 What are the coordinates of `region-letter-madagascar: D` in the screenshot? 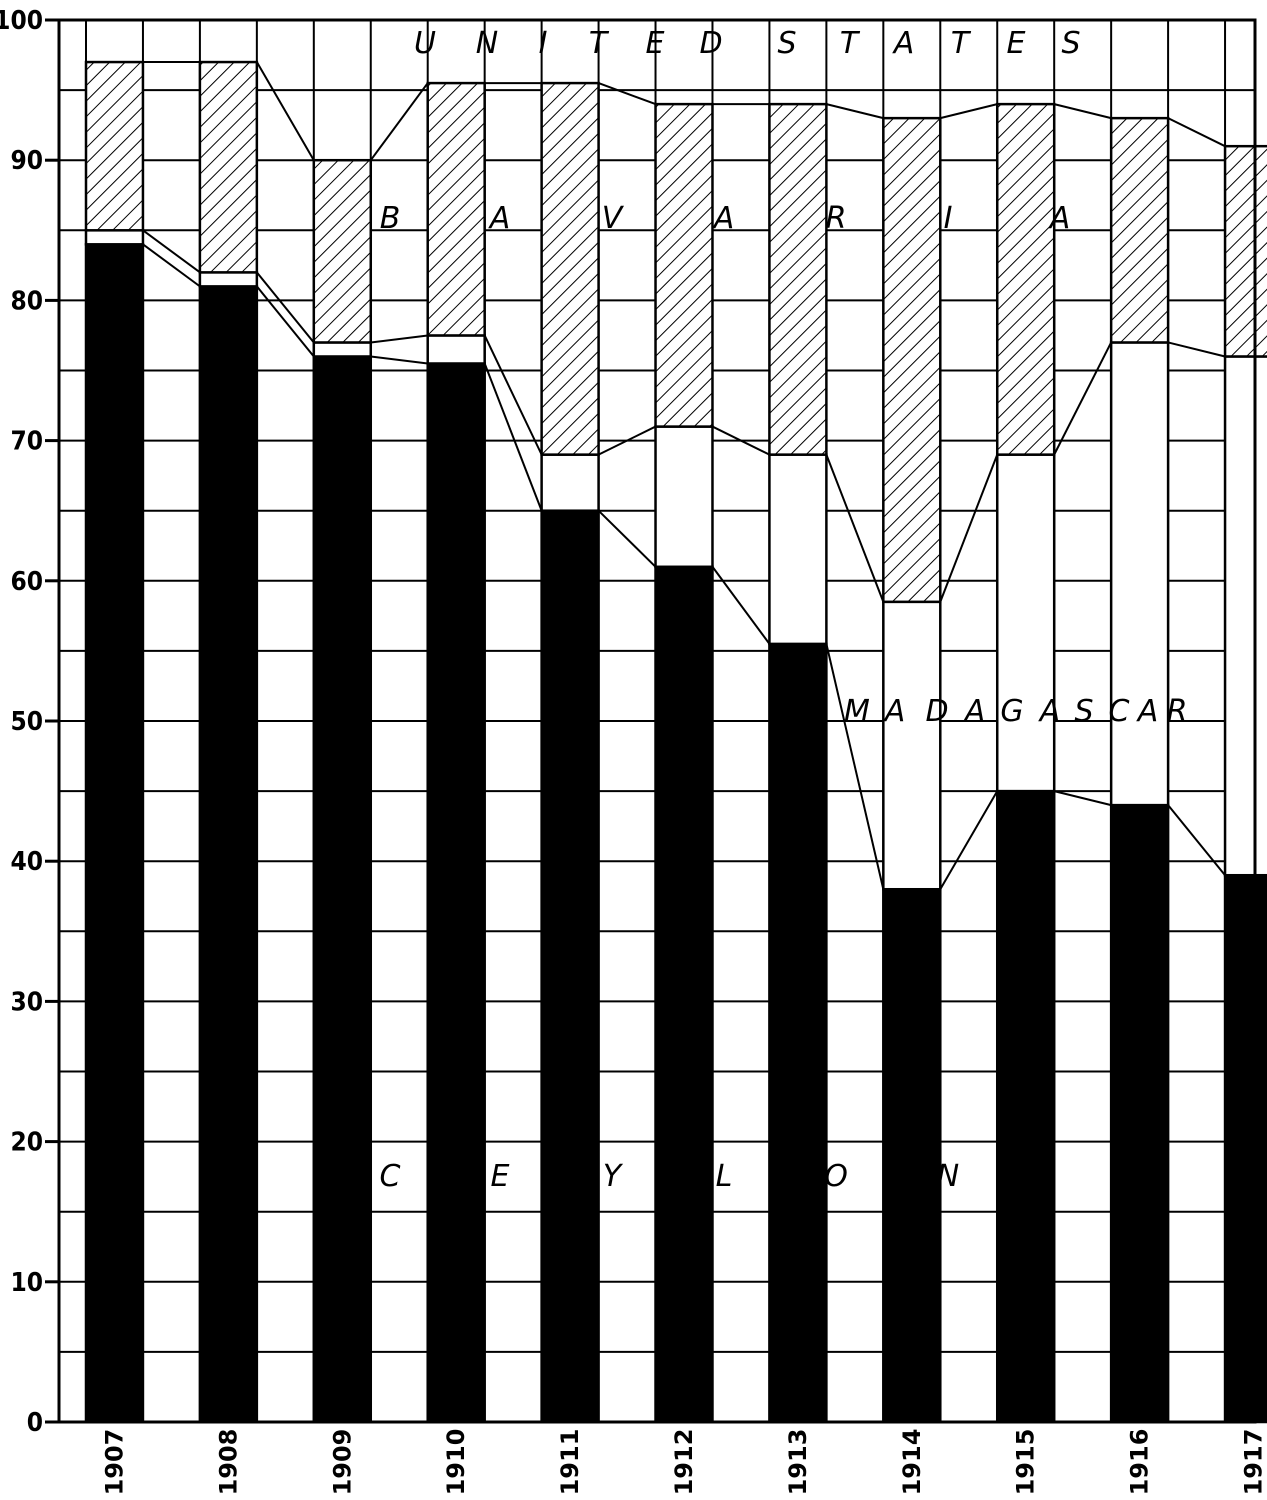 It's located at (936, 711).